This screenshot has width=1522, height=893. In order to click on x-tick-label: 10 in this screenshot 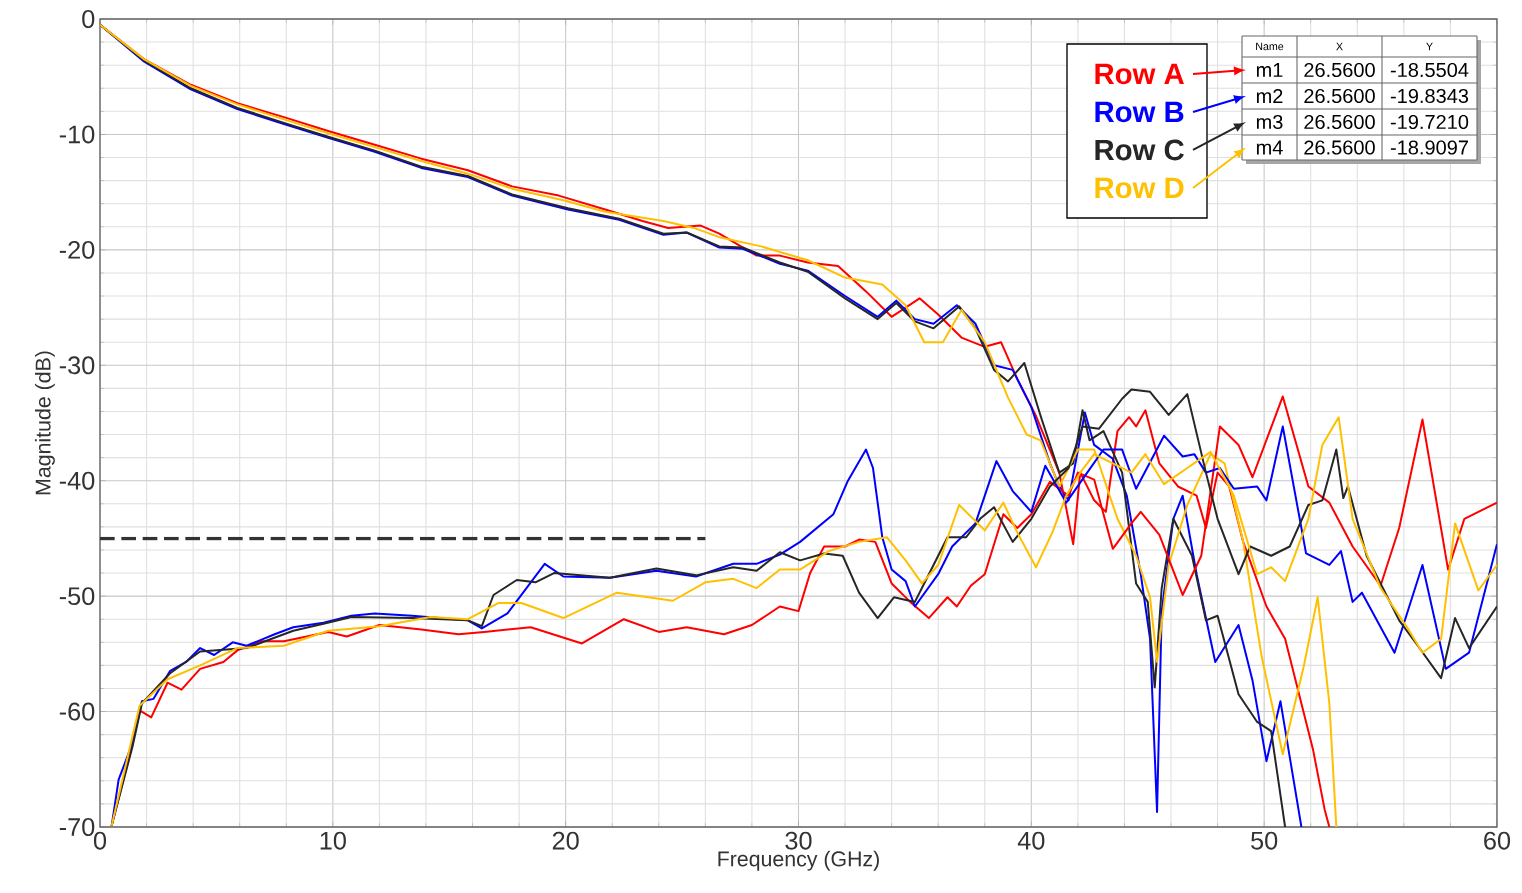, I will do `click(333, 840)`.